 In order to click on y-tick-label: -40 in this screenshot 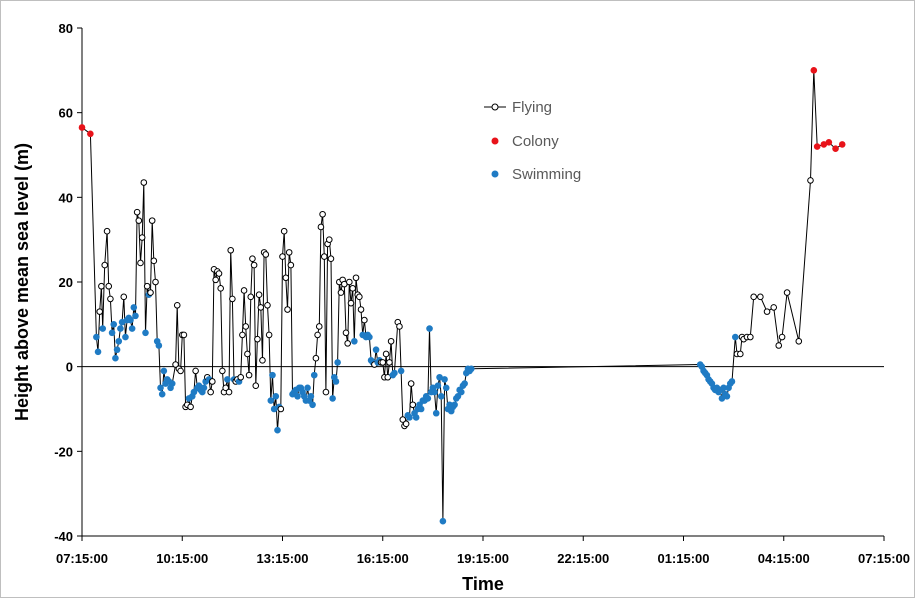, I will do `click(63, 536)`.